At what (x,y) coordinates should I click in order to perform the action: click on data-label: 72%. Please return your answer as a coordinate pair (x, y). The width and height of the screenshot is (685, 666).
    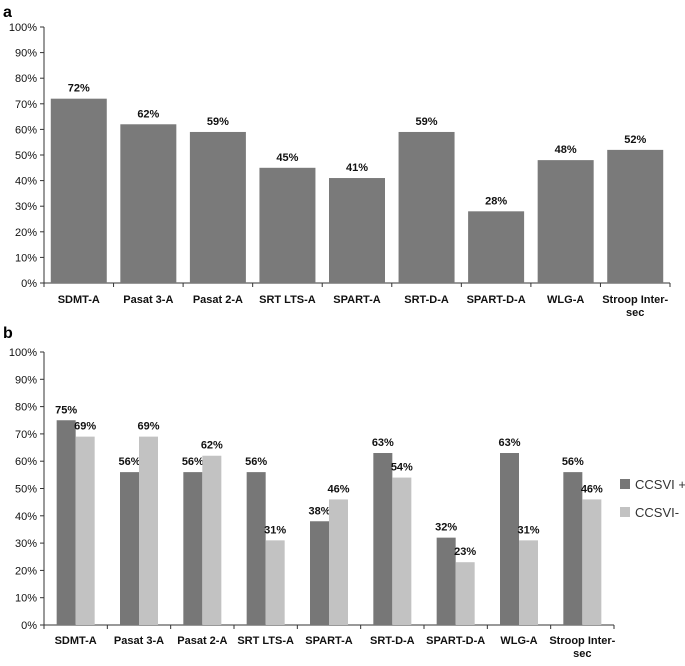
    Looking at the image, I should click on (79, 89).